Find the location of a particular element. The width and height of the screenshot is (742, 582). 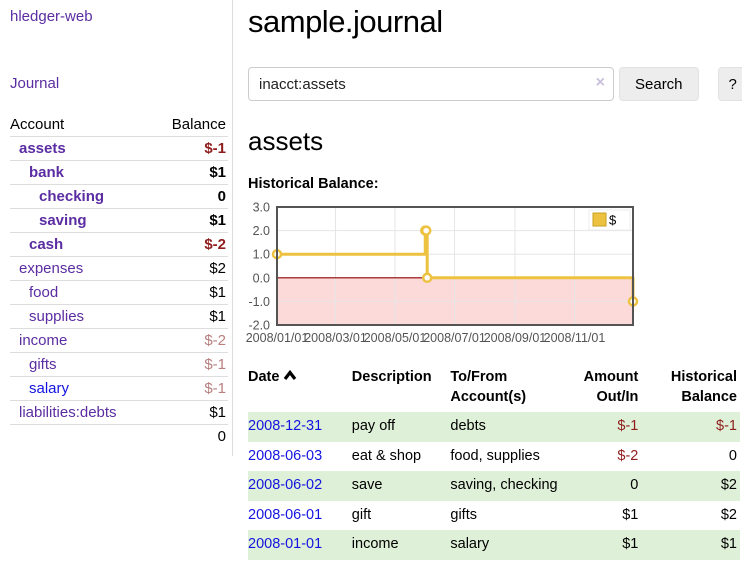

transaction-accounts: food, supplies is located at coordinates (495, 455).